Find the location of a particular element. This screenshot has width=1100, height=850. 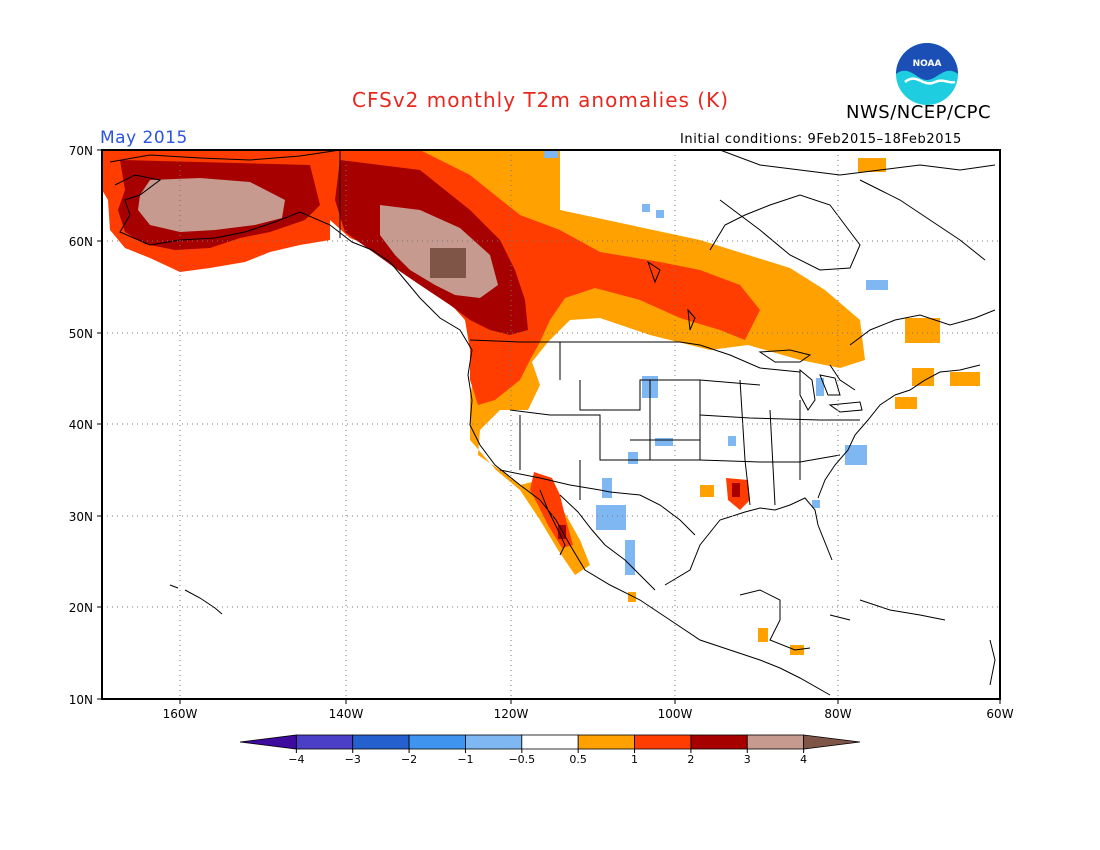

colorbar-tick-label: −1 is located at coordinates (465, 759).